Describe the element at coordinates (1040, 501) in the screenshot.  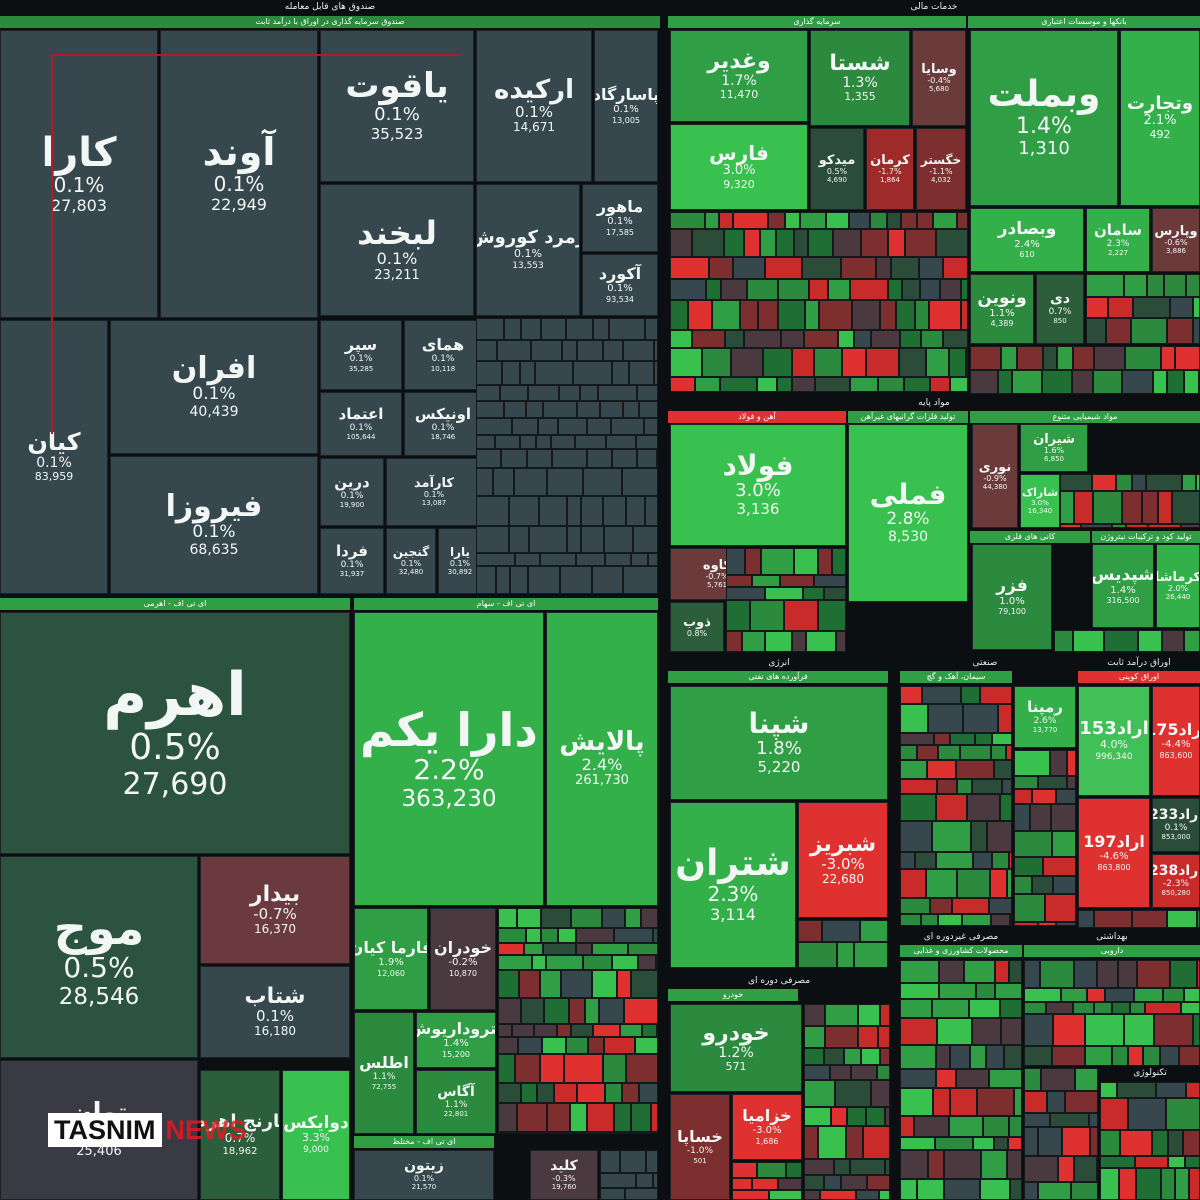
I see `treemap-tile: شاراک 3.0% 16,340` at that location.